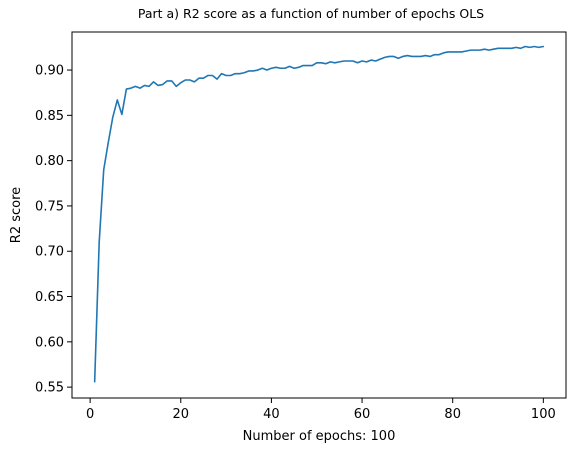  I want to click on x-axis: 0 20 40 60 80 100, so click(321, 410).